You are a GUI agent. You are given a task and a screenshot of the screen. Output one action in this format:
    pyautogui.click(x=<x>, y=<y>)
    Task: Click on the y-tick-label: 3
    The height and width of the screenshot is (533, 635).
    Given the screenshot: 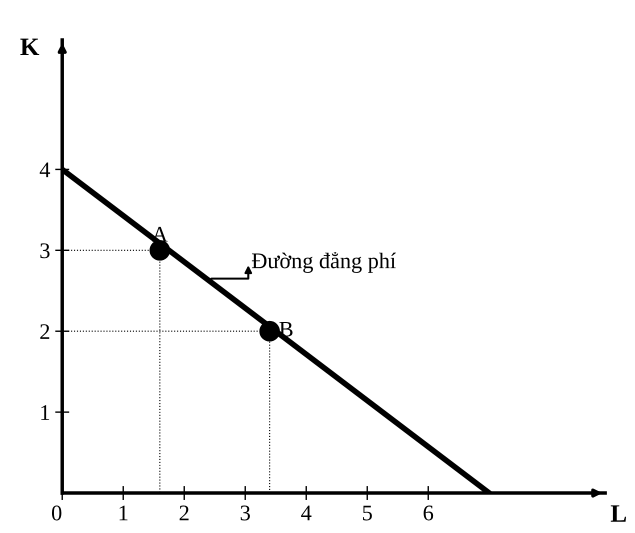 What is the action you would take?
    pyautogui.click(x=45, y=250)
    